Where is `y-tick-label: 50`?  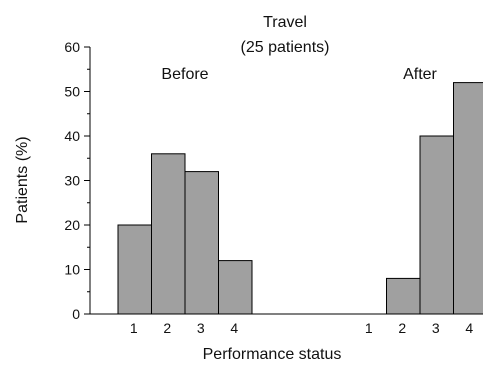 y-tick-label: 50 is located at coordinates (72, 92).